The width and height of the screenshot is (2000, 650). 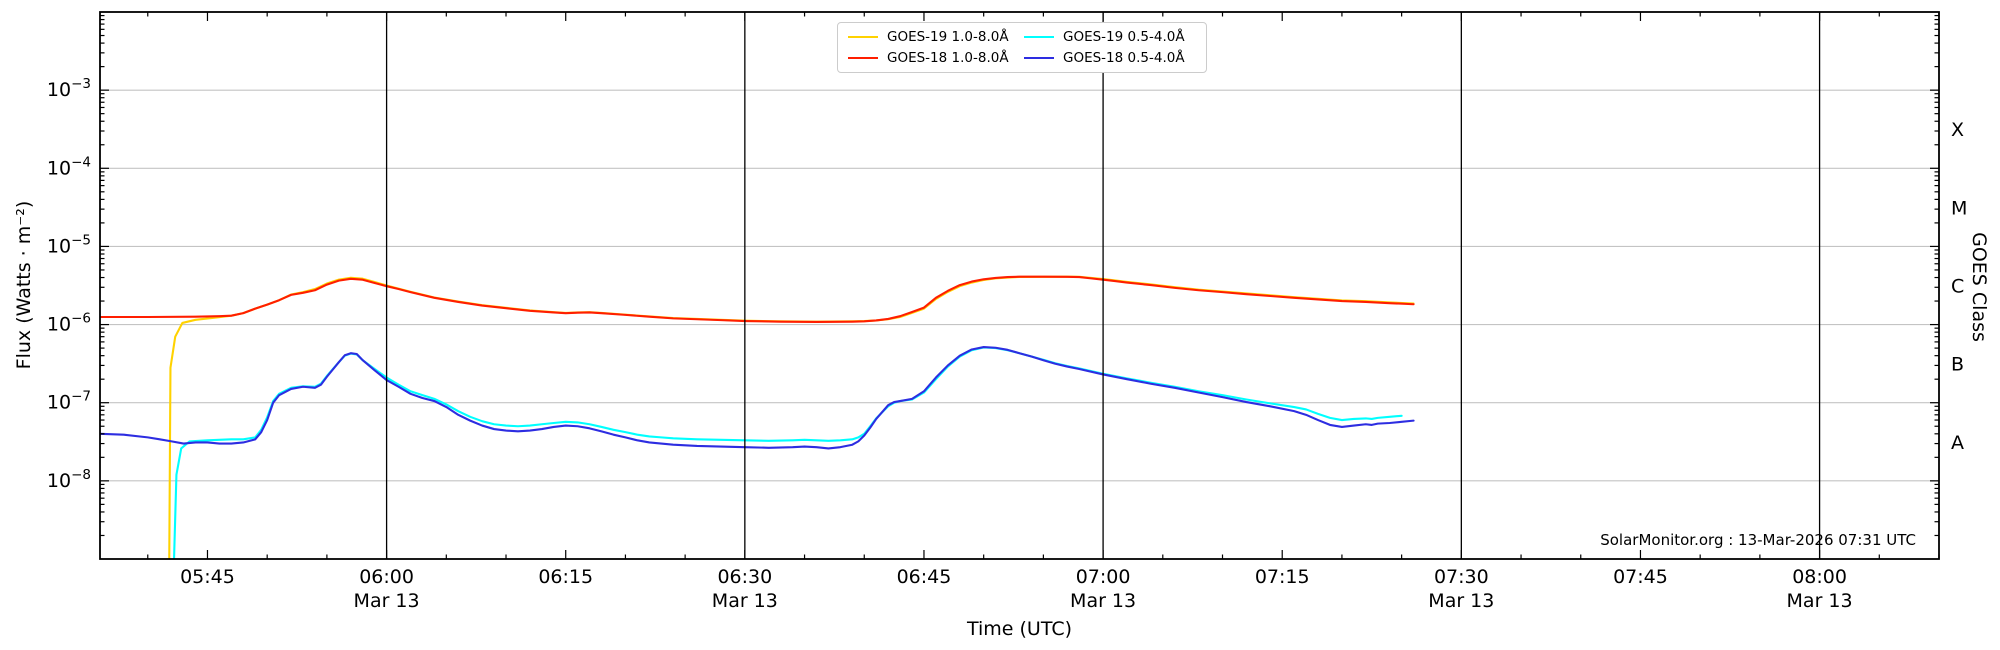 I want to click on watermark-text: SolarMonitor.org : 13-Mar-2026 07:31 UTC, so click(x=1758, y=540).